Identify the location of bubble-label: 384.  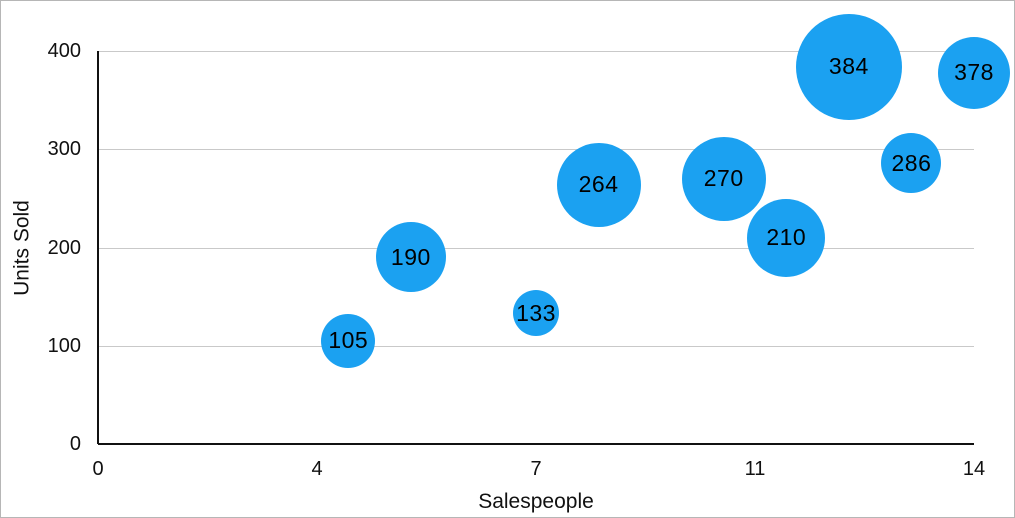
(848, 66).